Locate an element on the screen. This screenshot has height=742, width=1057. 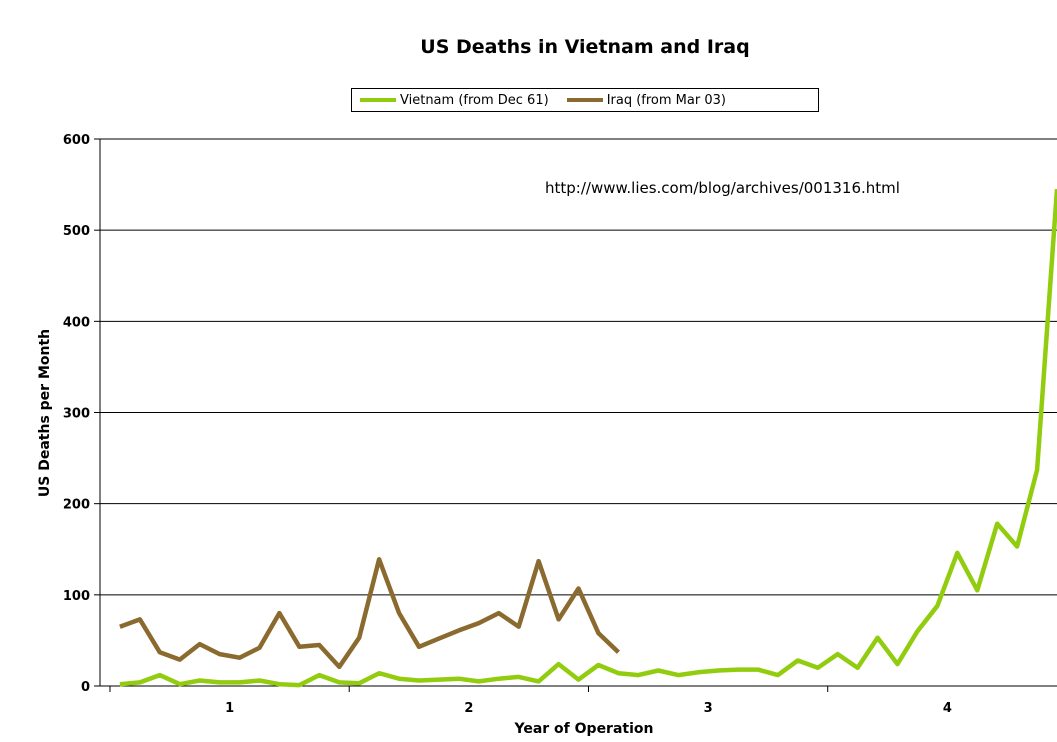
x-tick-label: 4 is located at coordinates (947, 708).